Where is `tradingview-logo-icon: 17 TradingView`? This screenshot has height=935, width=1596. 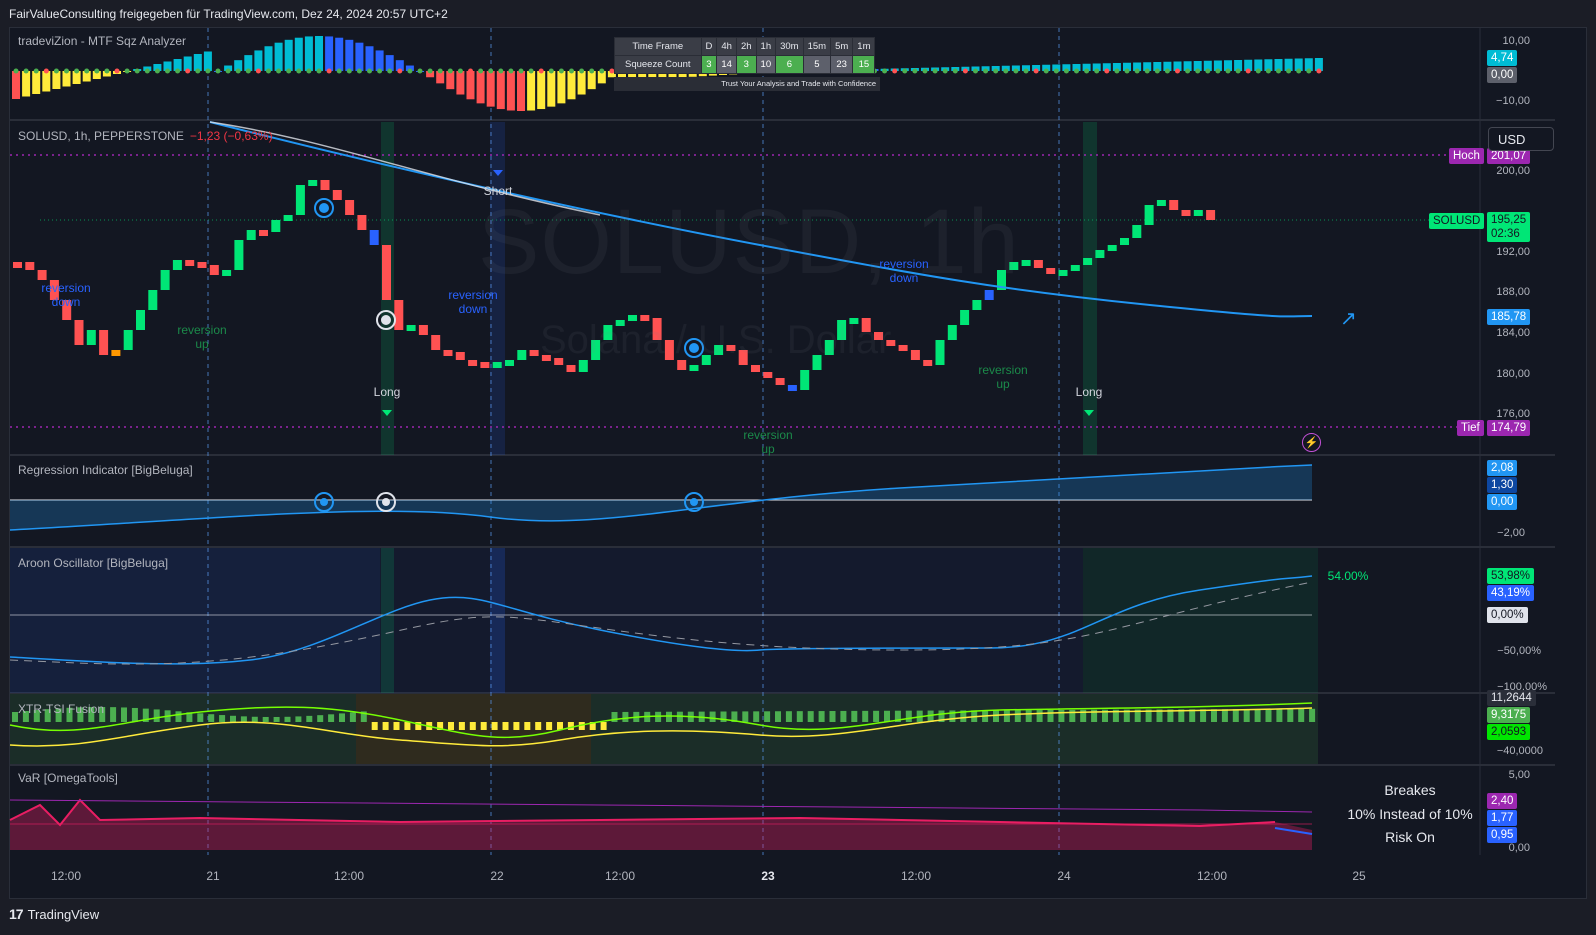
tradingview-logo-icon: 17 TradingView is located at coordinates (54, 914).